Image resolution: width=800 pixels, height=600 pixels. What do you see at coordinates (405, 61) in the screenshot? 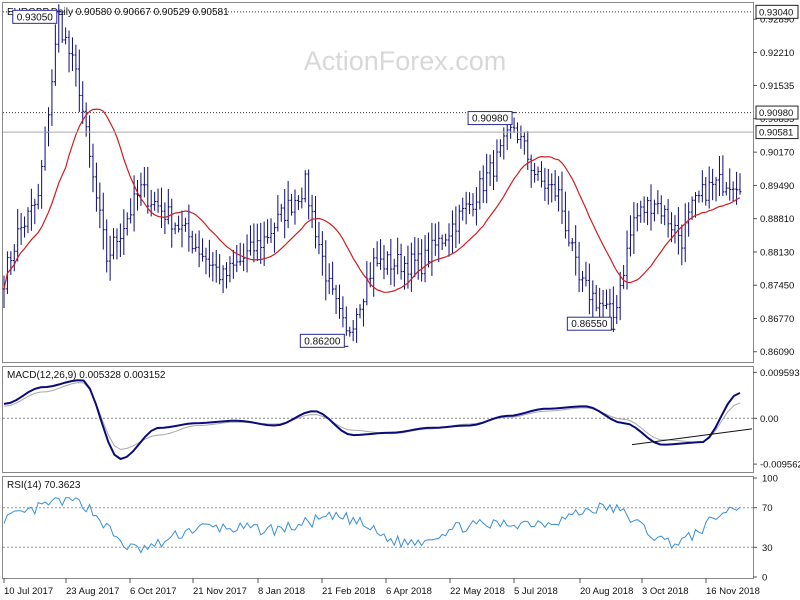
I see `watermark: ActionForex.com` at bounding box center [405, 61].